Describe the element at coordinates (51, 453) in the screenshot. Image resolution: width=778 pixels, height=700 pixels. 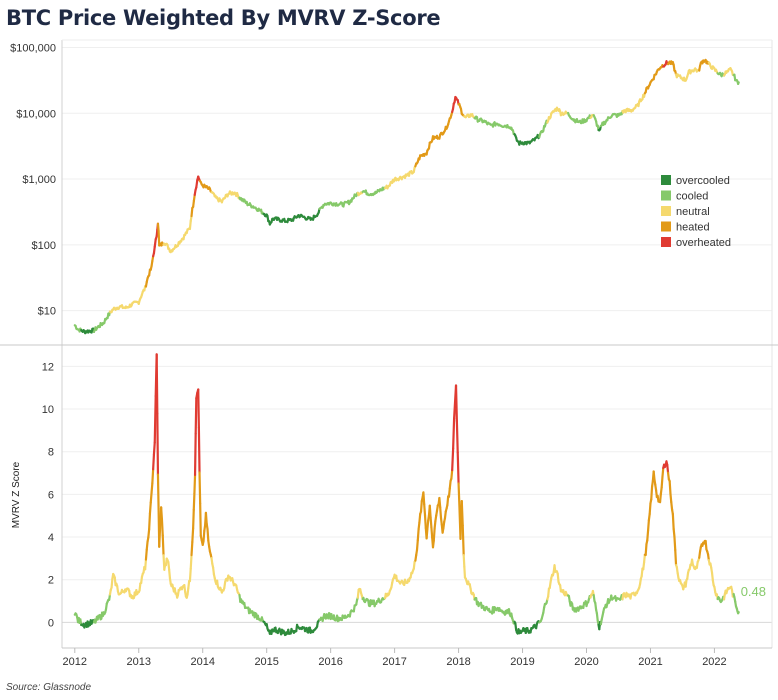
I see `zscore-tick-label: 8` at that location.